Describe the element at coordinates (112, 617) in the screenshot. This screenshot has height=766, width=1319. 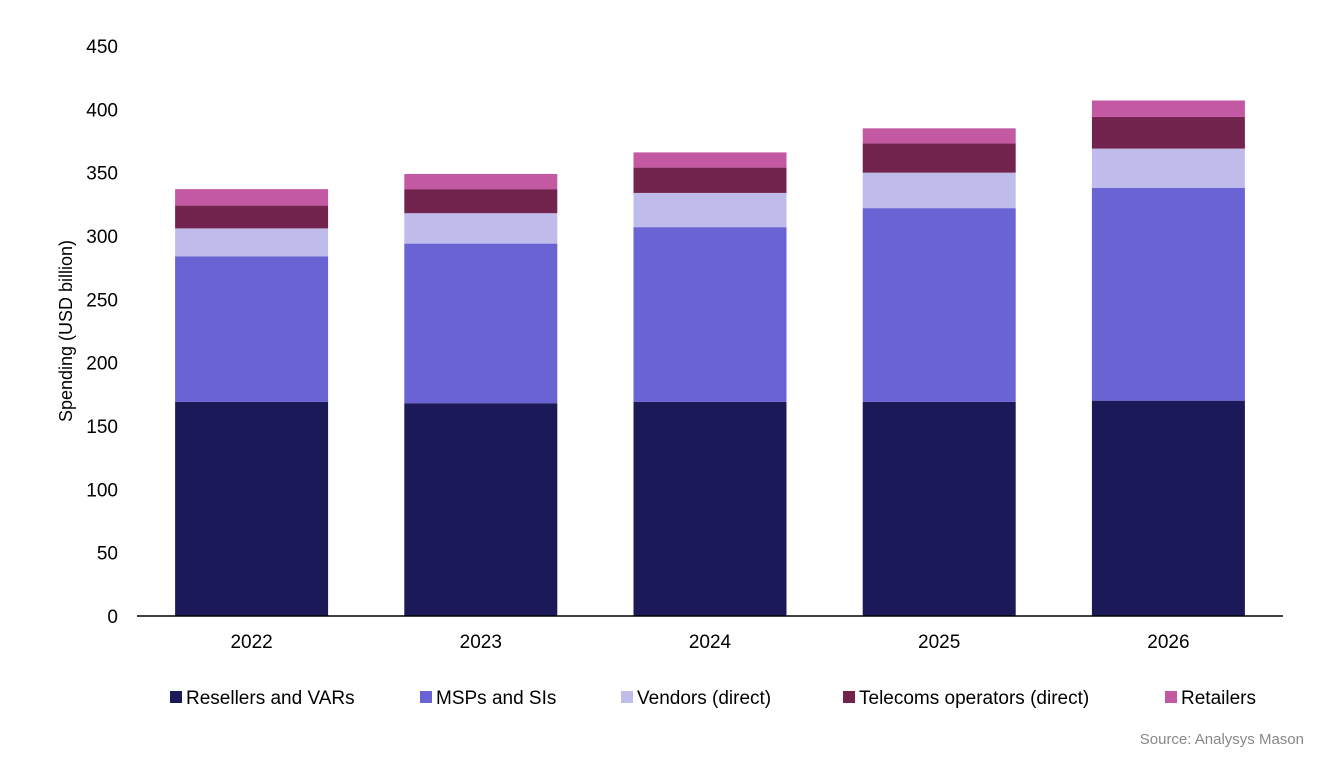
I see `y-tick-label: 0` at that location.